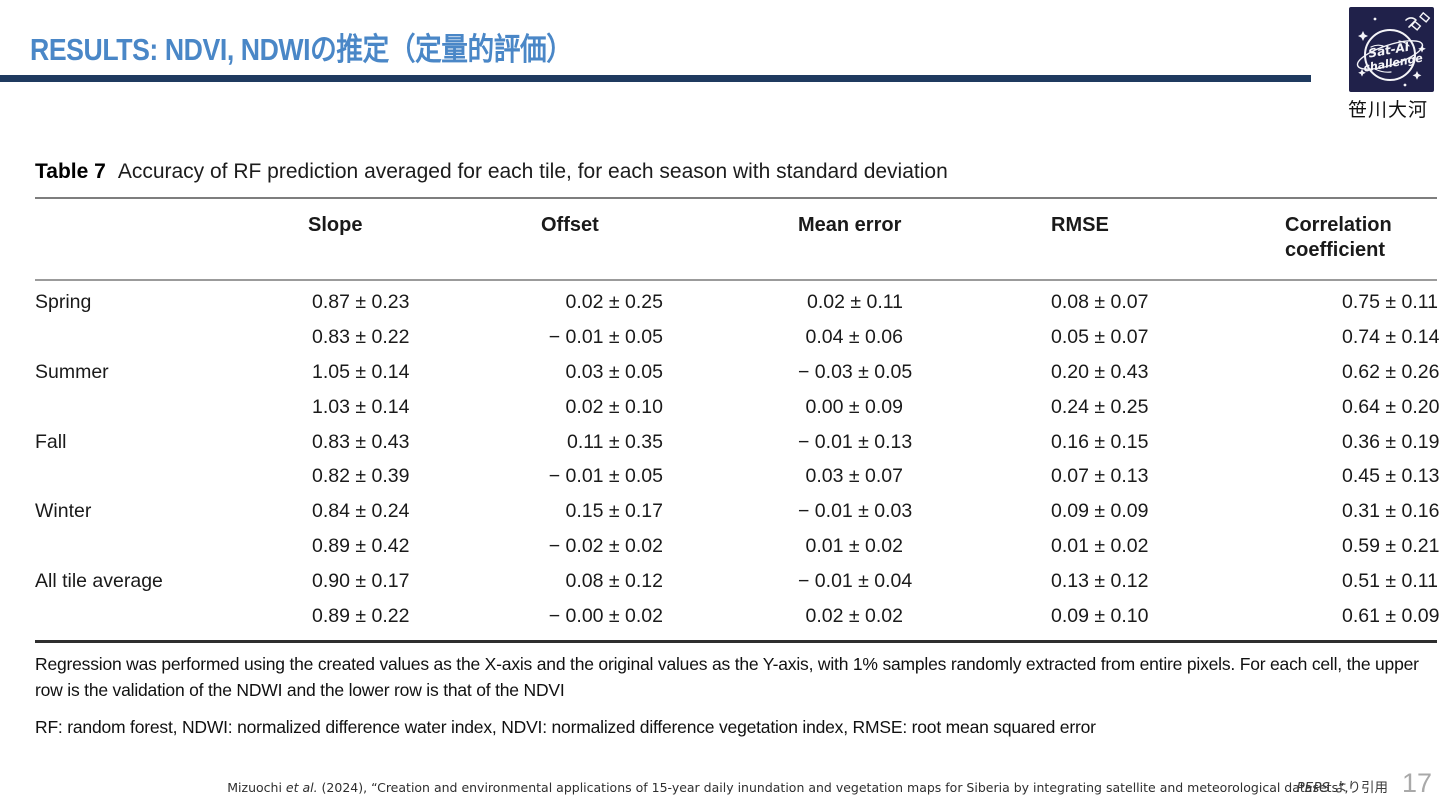 This screenshot has height=810, width=1440. Describe the element at coordinates (63, 302) in the screenshot. I see `row-season-label: Spring` at that location.